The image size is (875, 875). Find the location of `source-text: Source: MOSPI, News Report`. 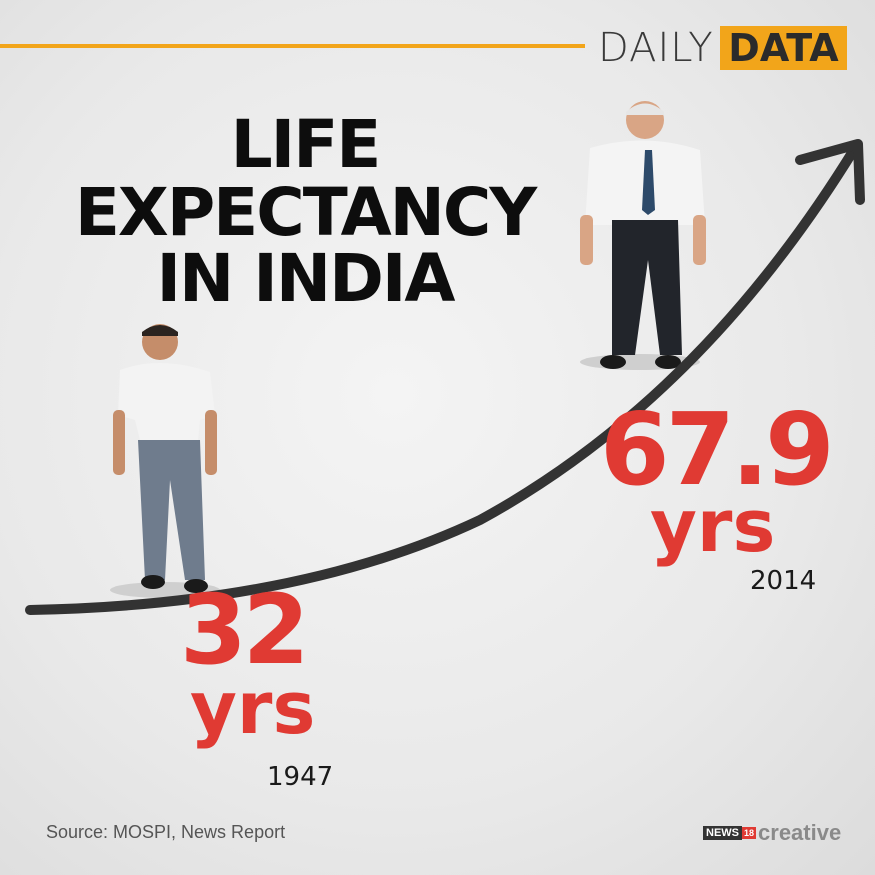

source-text: Source: MOSPI, News Report is located at coordinates (166, 832).